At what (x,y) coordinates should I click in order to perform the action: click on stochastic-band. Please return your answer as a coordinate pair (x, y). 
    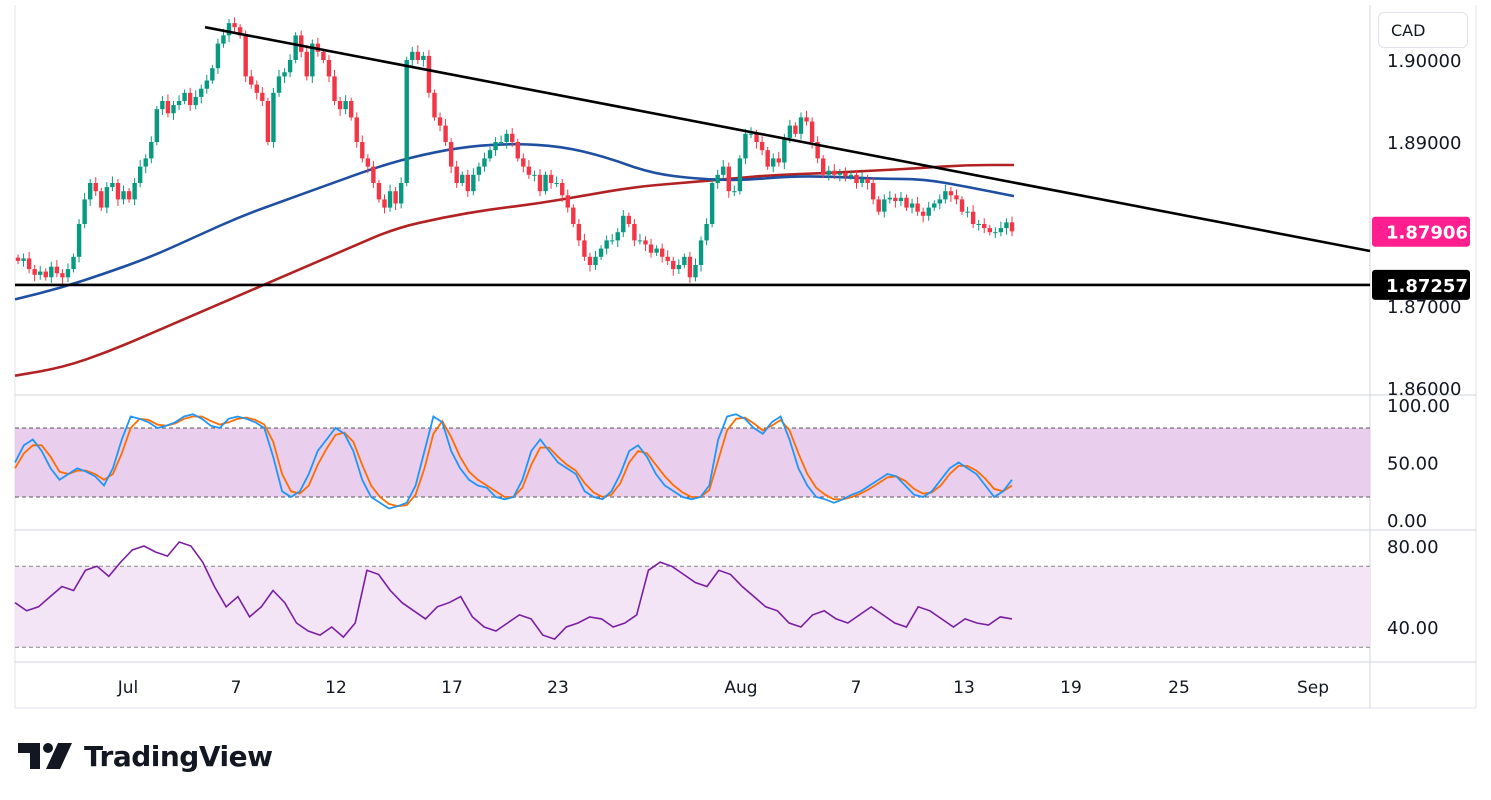
    Looking at the image, I should click on (692, 462).